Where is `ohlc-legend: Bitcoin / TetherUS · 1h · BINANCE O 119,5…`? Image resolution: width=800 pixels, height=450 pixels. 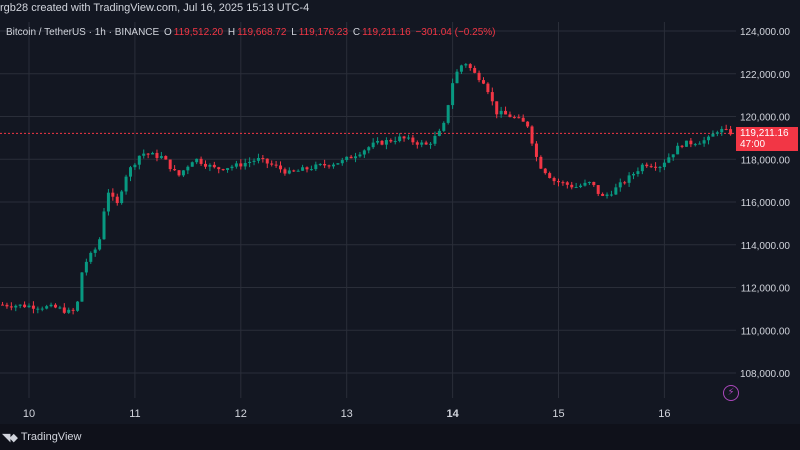
ohlc-legend: Bitcoin / TetherUS · 1h · BINANCE O 119,5… is located at coordinates (252, 32).